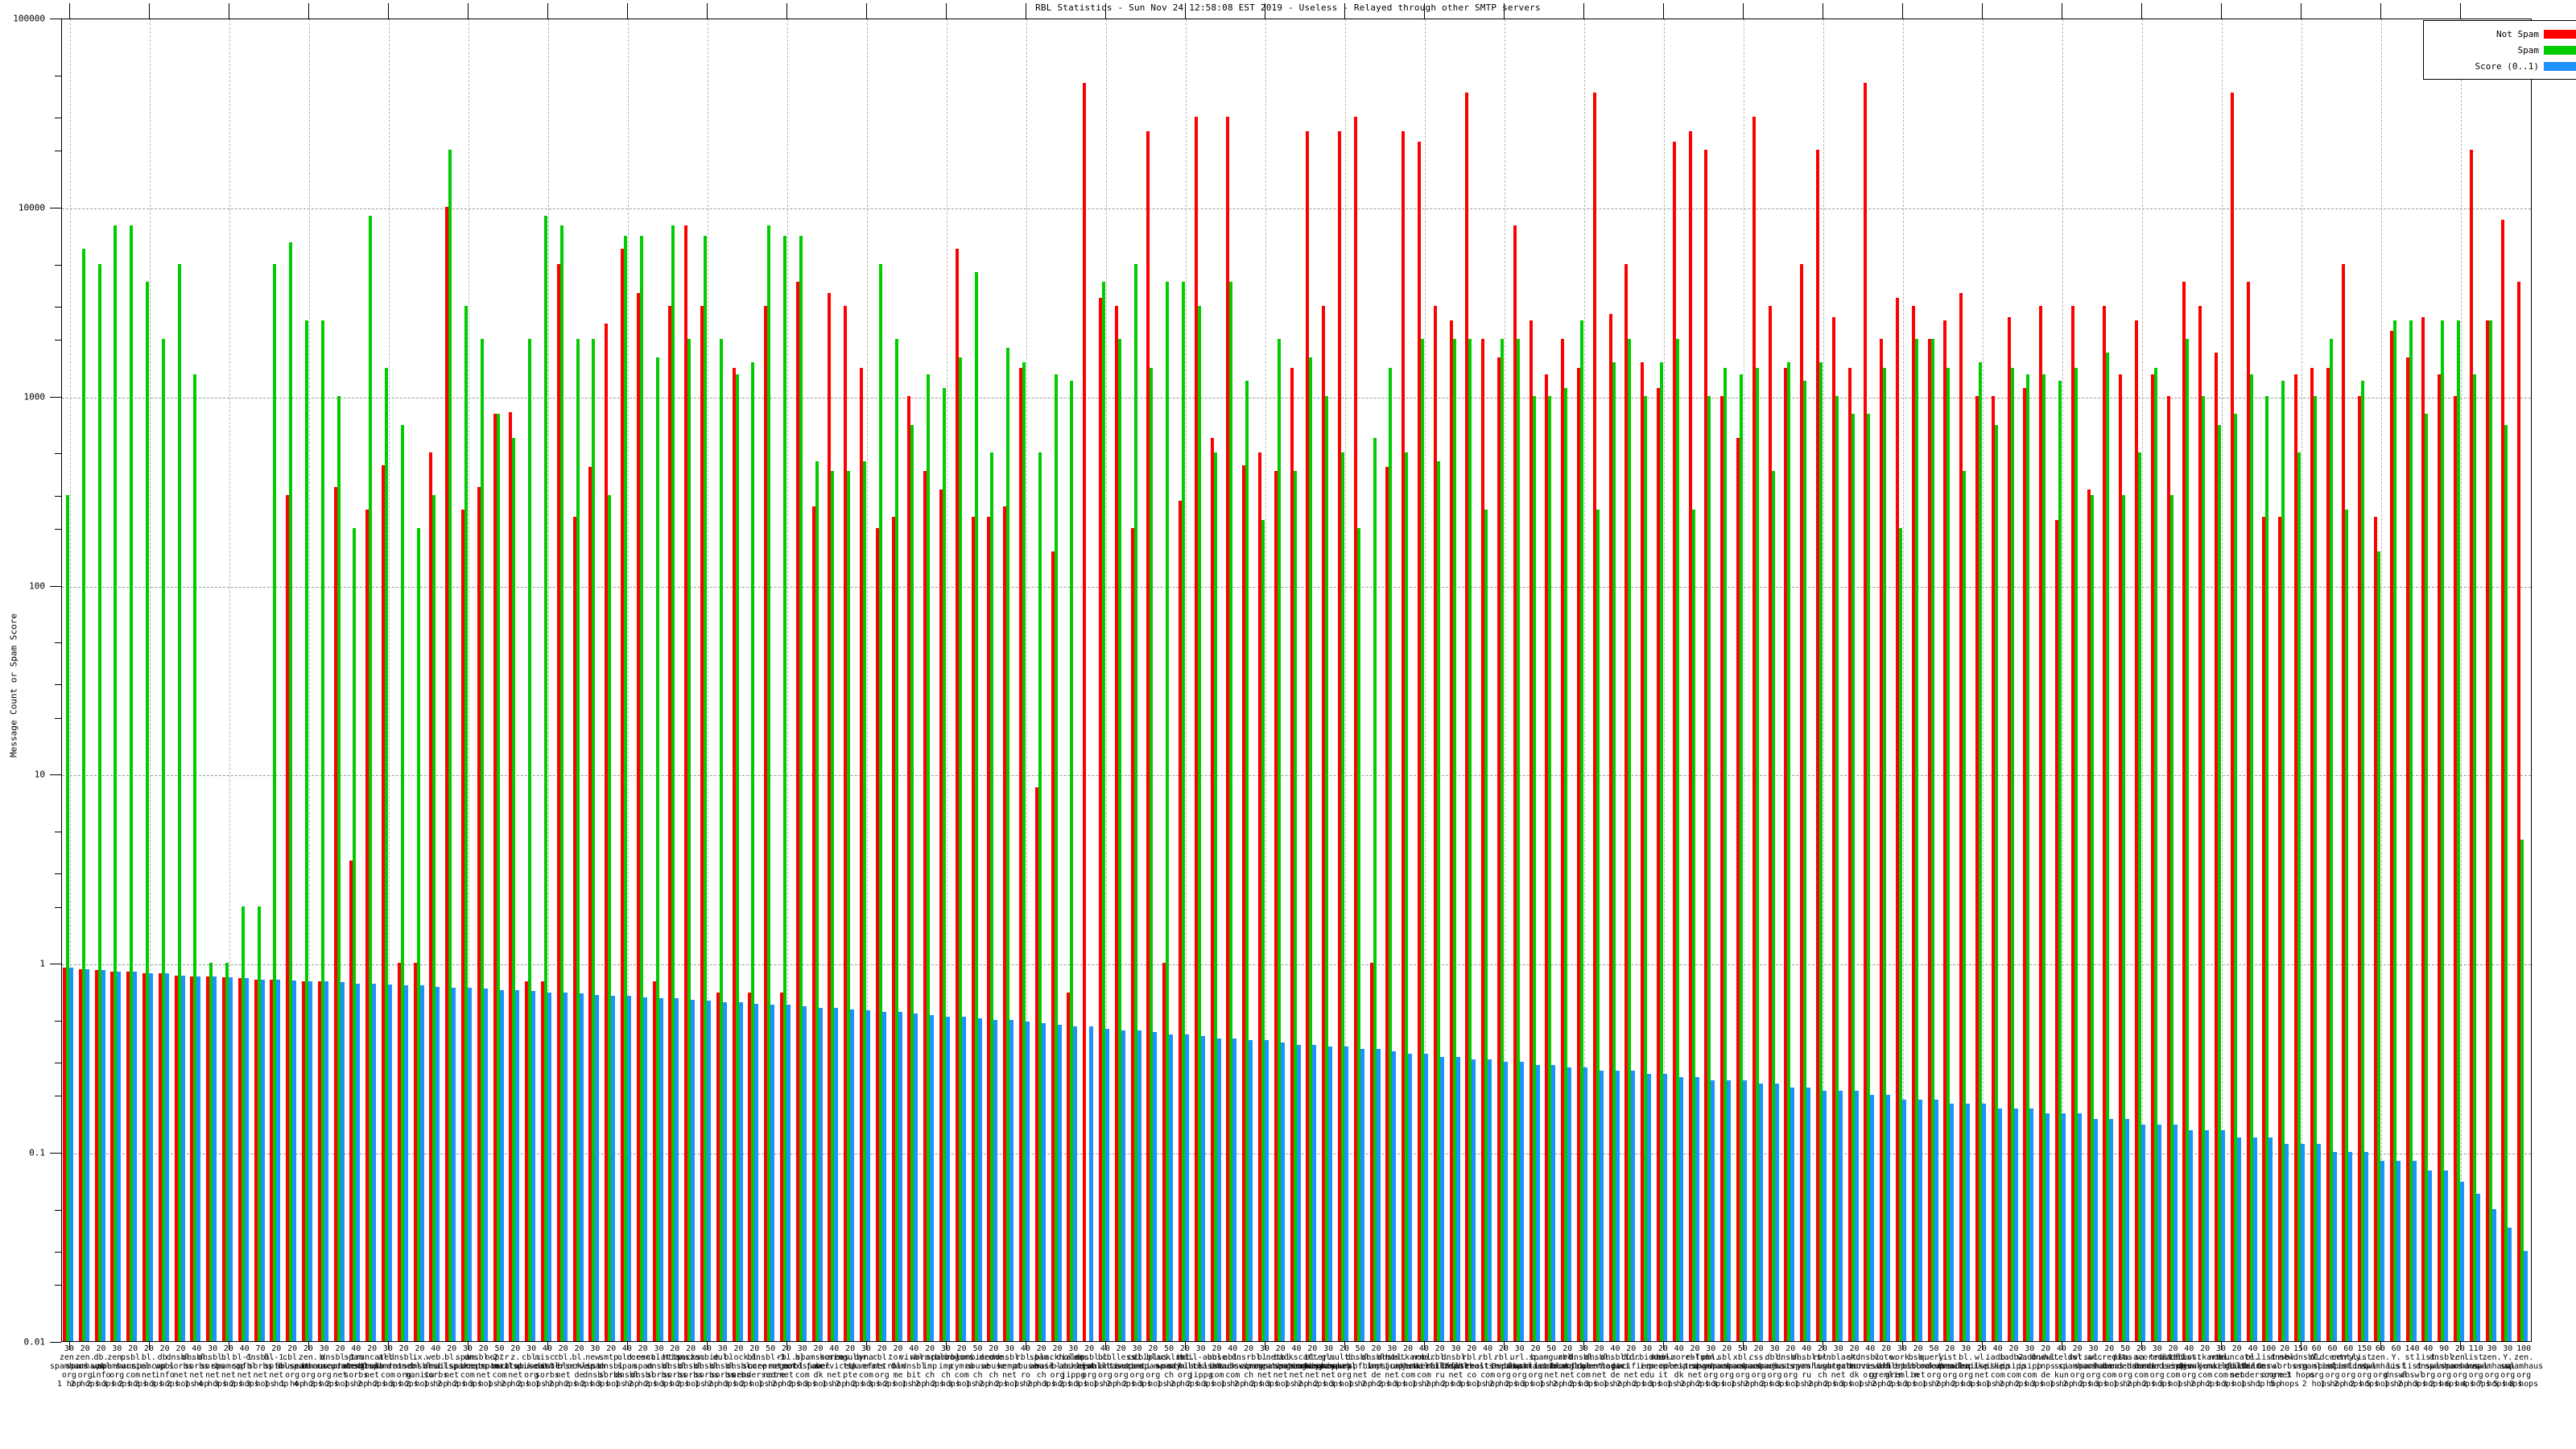  What do you see at coordinates (802, 1366) in the screenshot?
I see `x-tick-label: 30 bl. nordspam com 2 hops` at bounding box center [802, 1366].